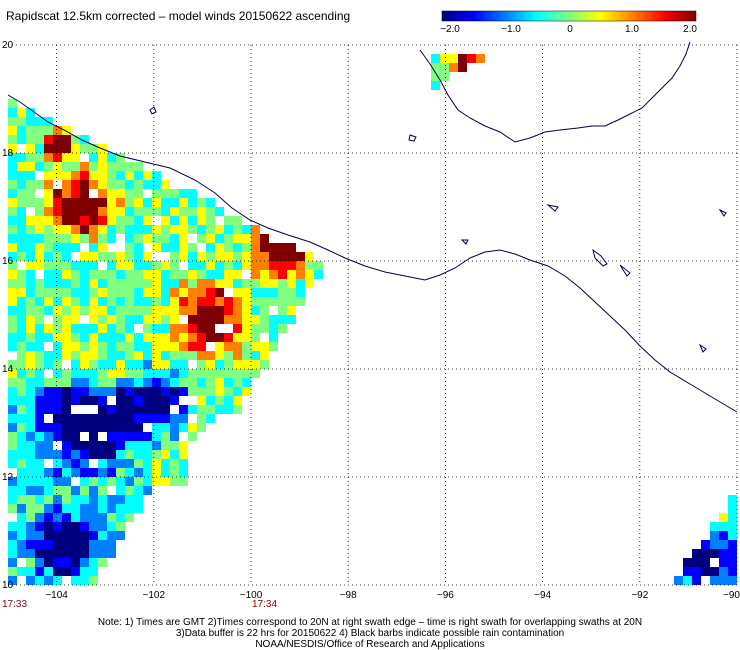 Image resolution: width=740 pixels, height=650 pixels. What do you see at coordinates (8, 585) in the screenshot?
I see `latitude-tick-label: 10` at bounding box center [8, 585].